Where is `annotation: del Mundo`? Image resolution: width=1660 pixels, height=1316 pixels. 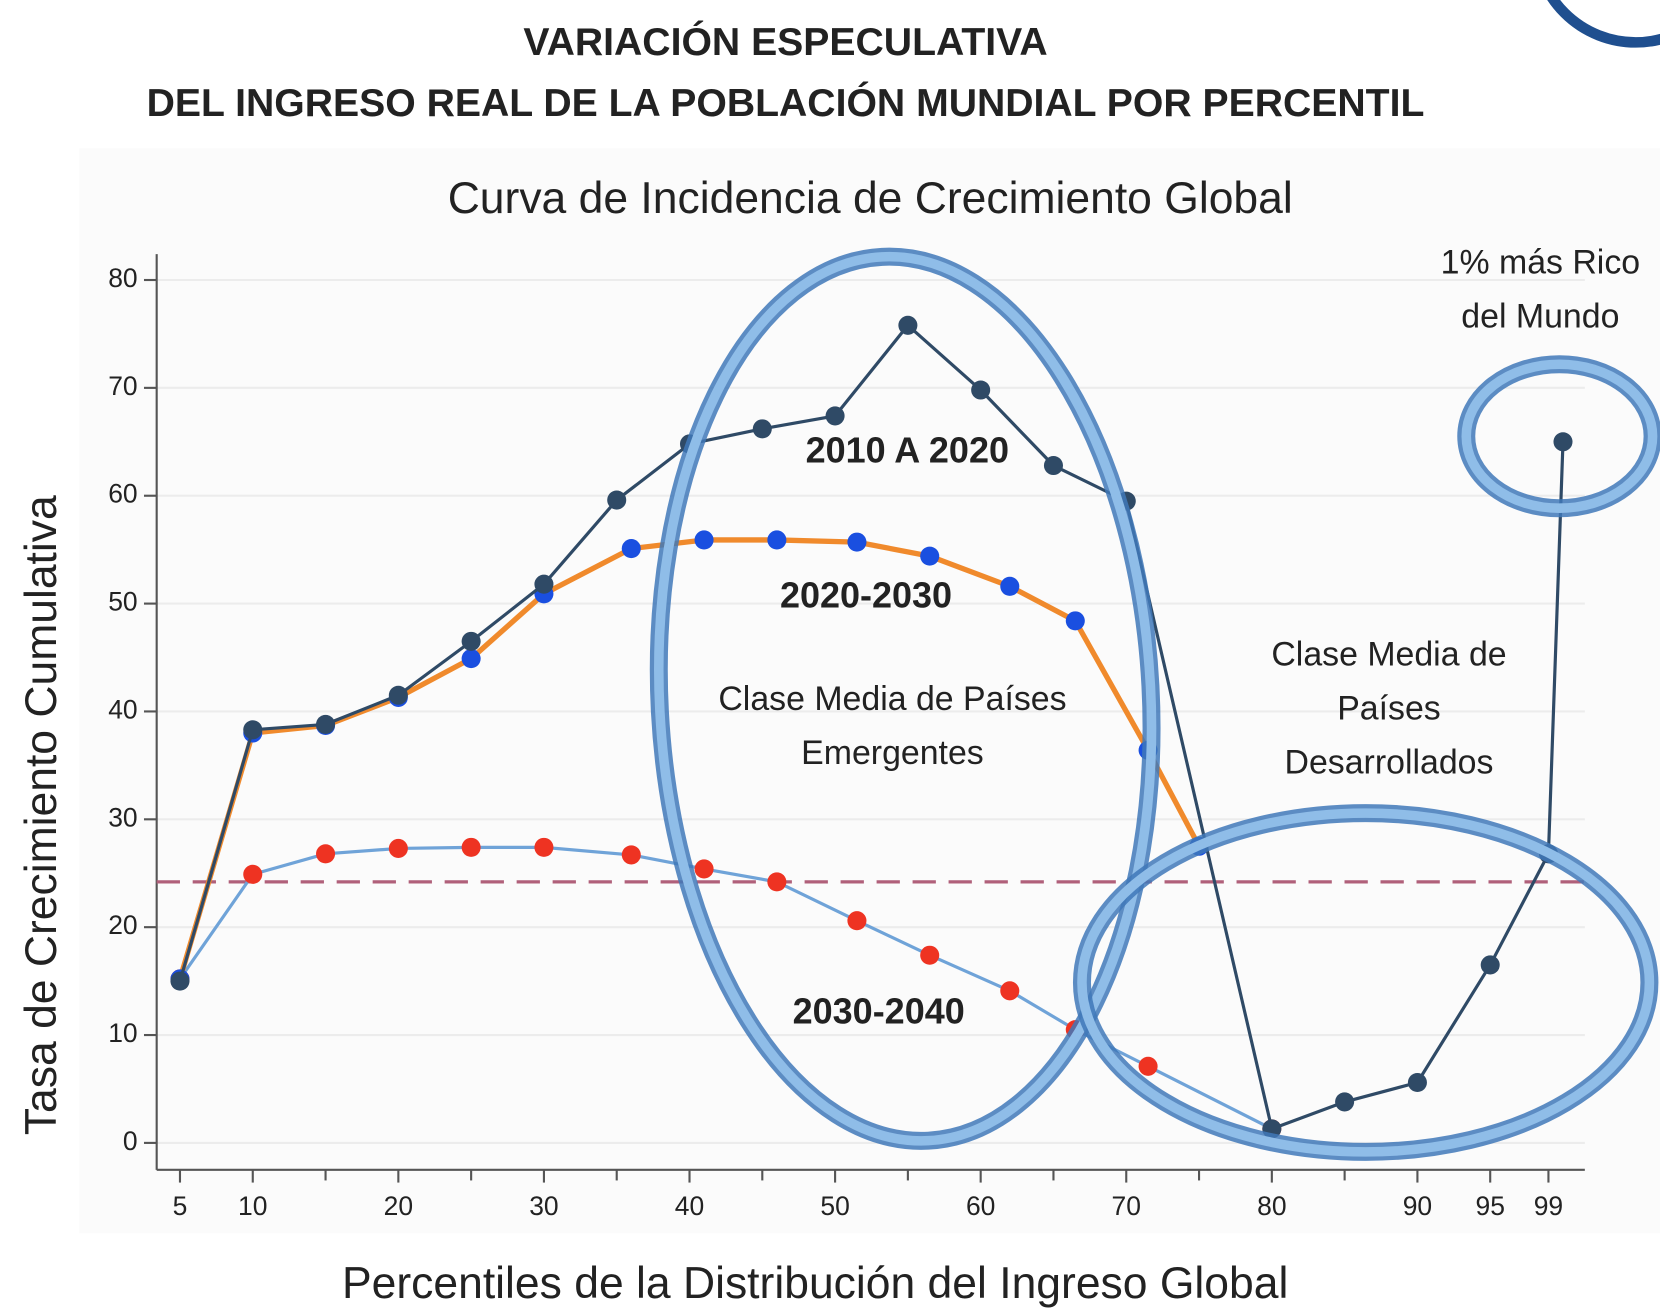 annotation: del Mundo is located at coordinates (1540, 317).